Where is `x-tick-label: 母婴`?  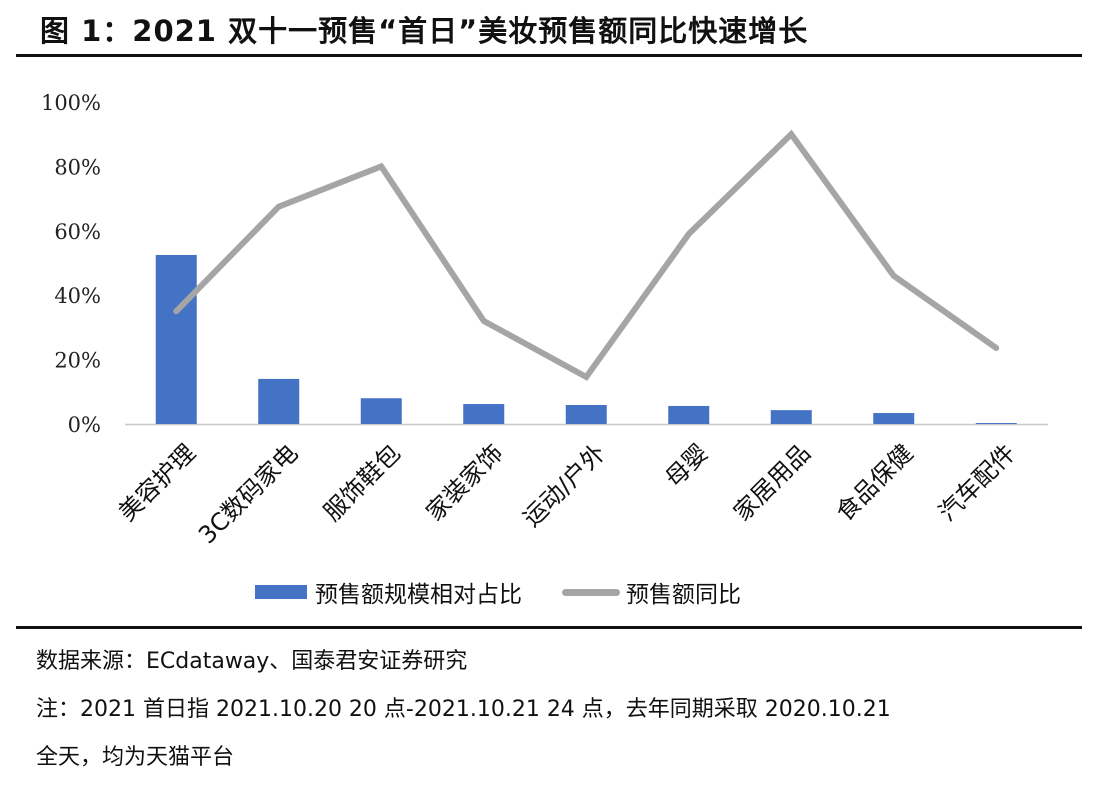 x-tick-label: 母婴 is located at coordinates (687, 466).